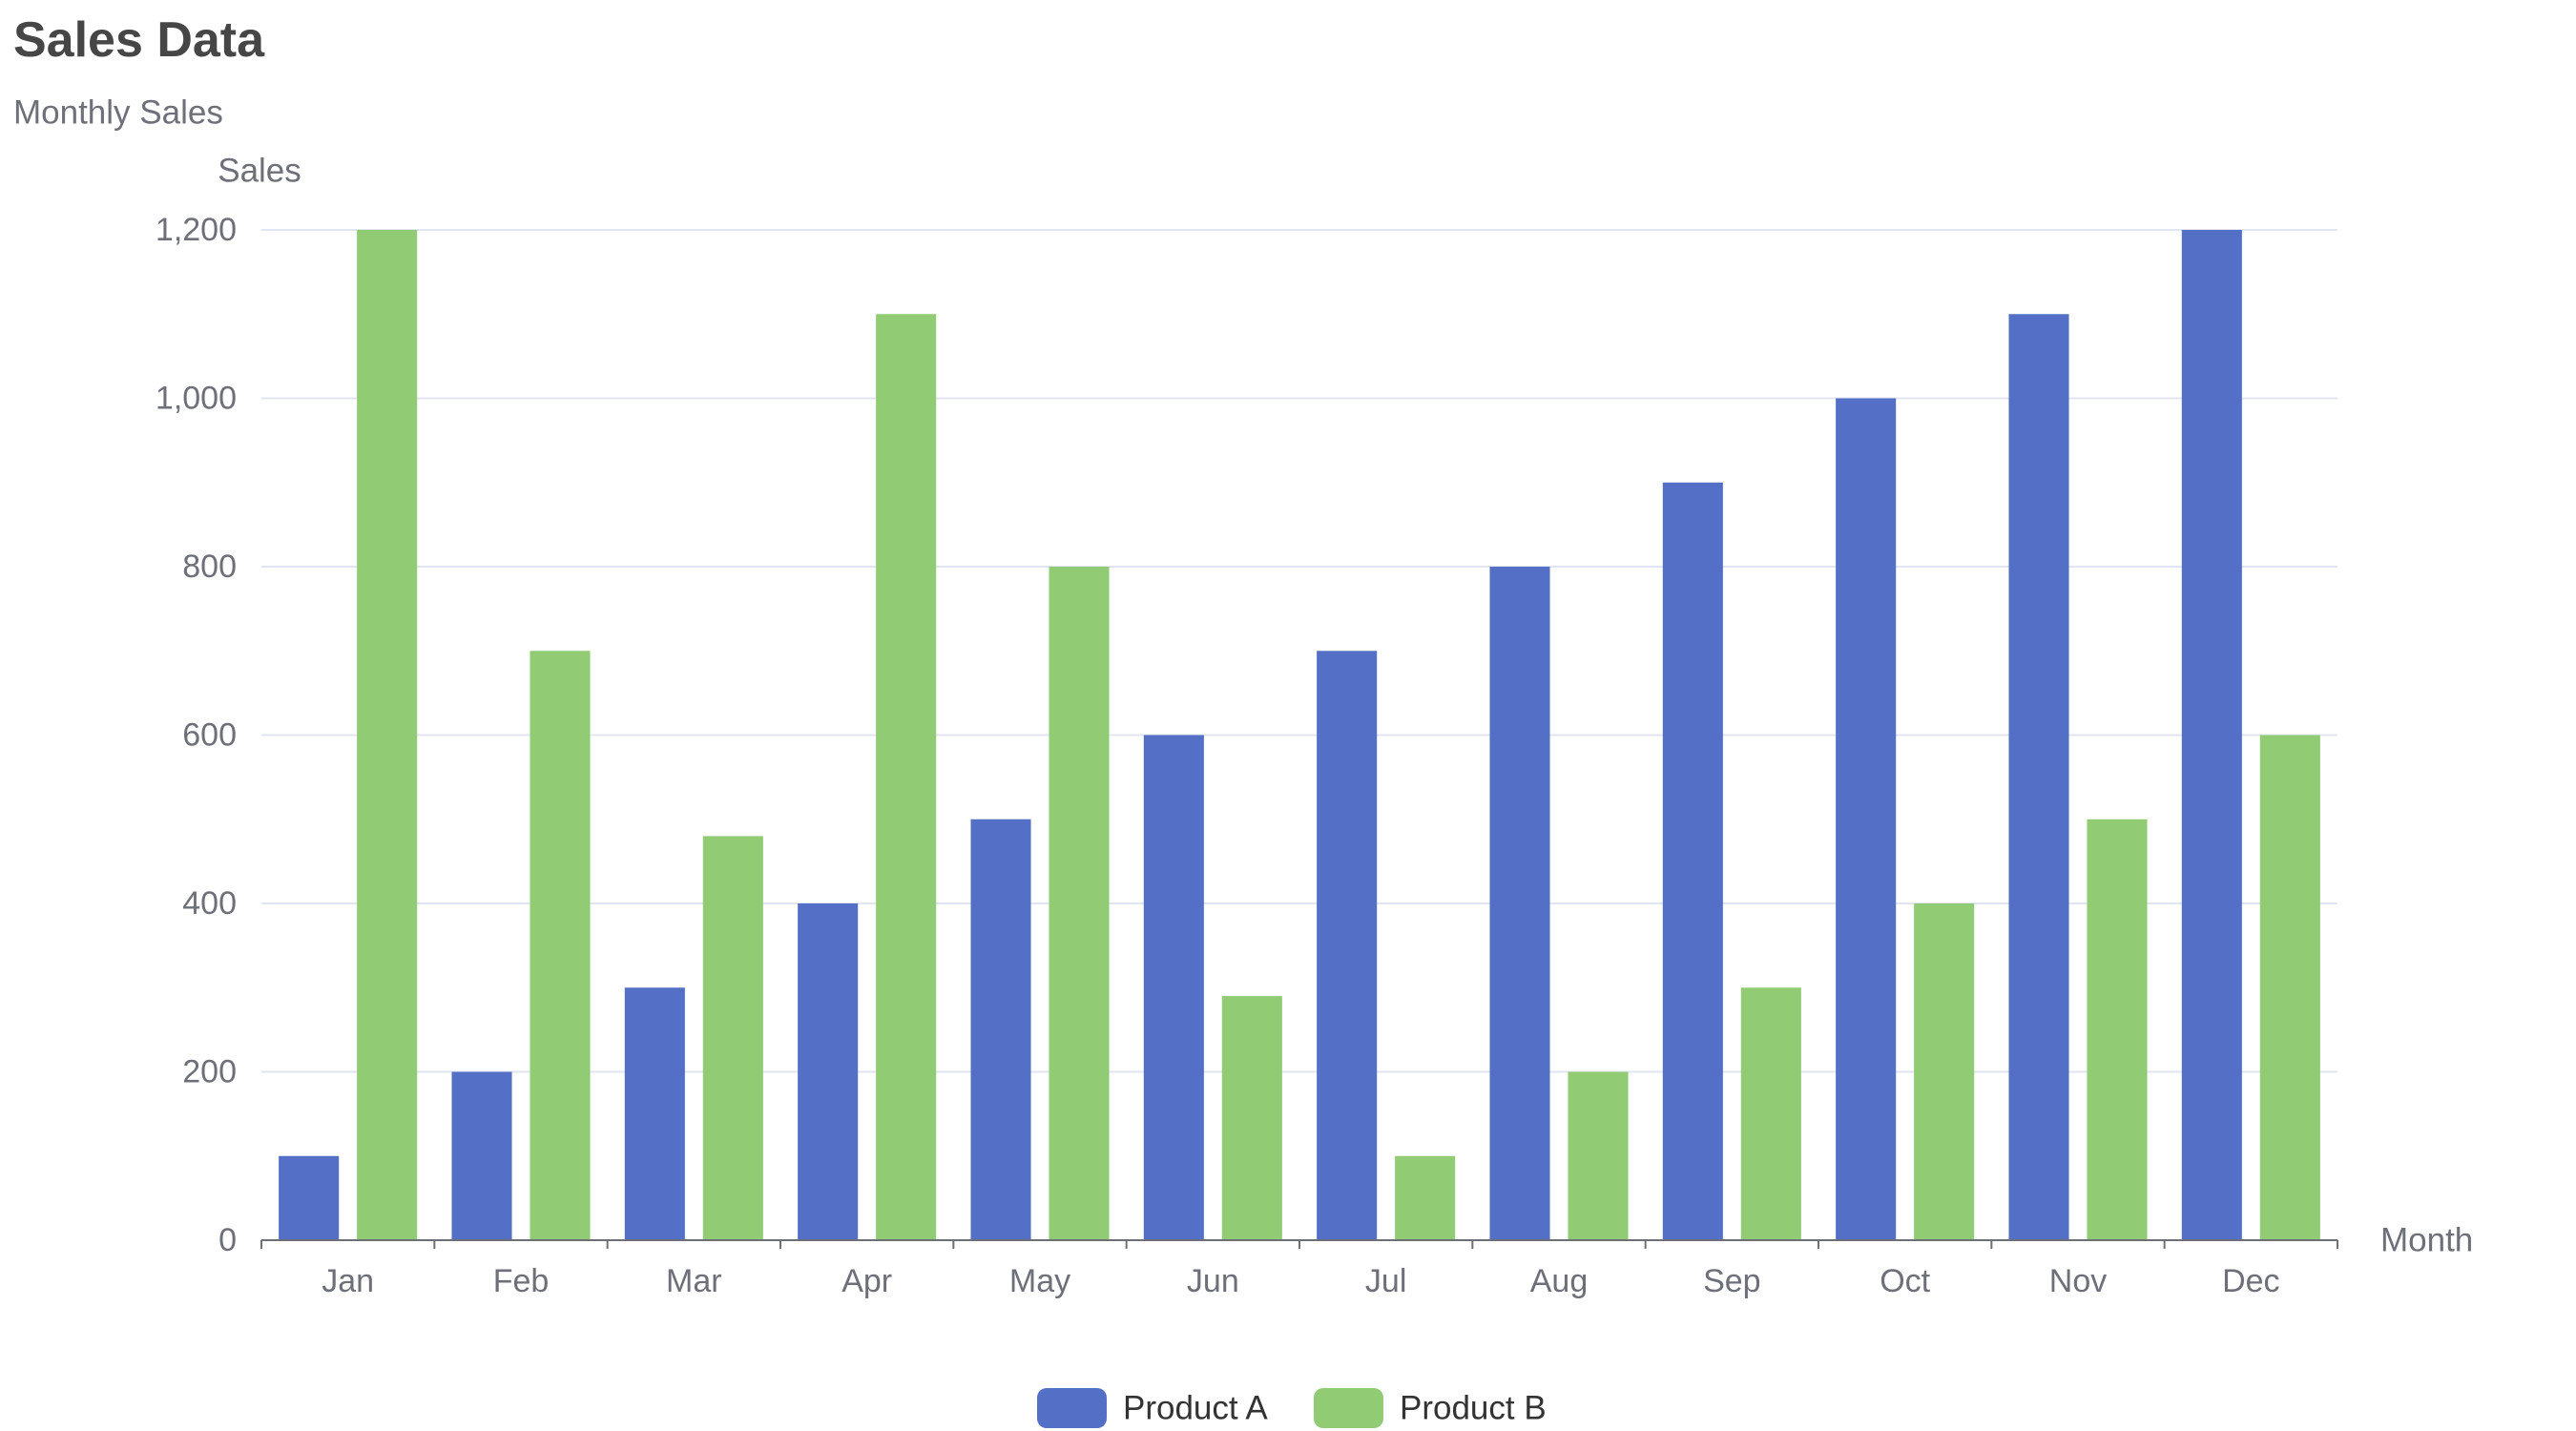  I want to click on y-tick-label: 600, so click(209, 735).